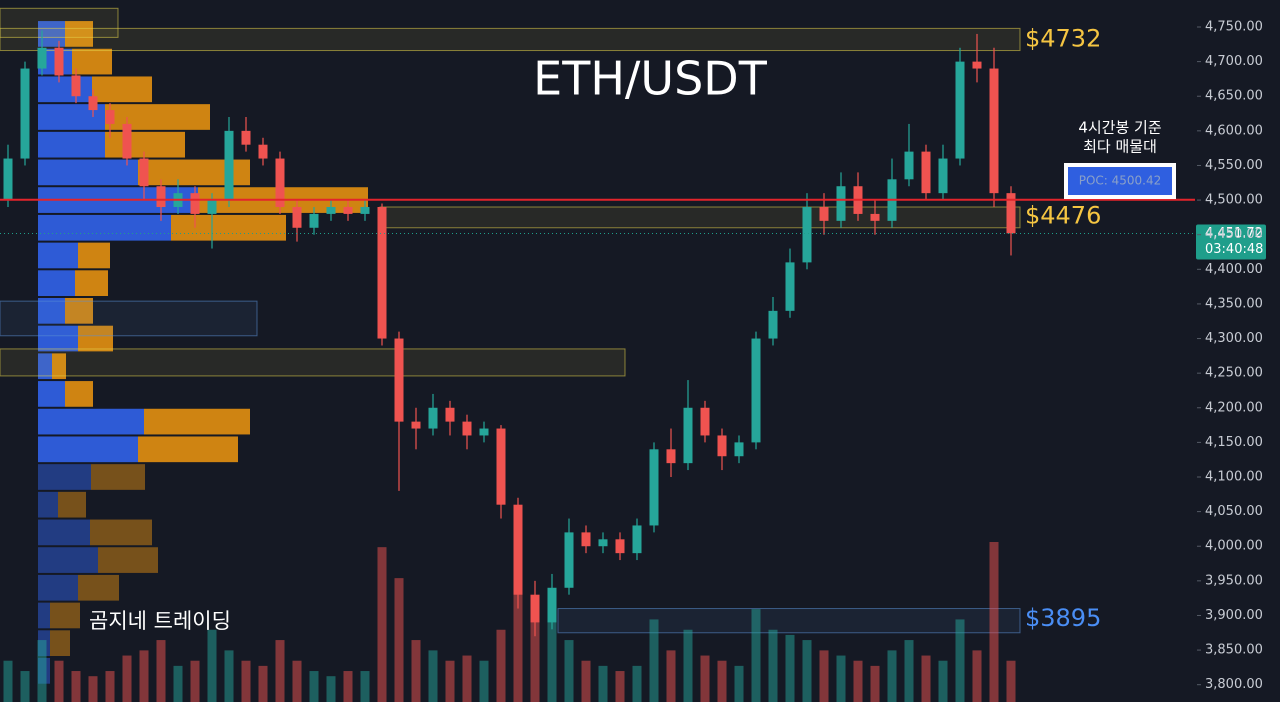 This screenshot has height=702, width=1280. What do you see at coordinates (1234, 650) in the screenshot?
I see `y-tick-label: 3,850.00` at bounding box center [1234, 650].